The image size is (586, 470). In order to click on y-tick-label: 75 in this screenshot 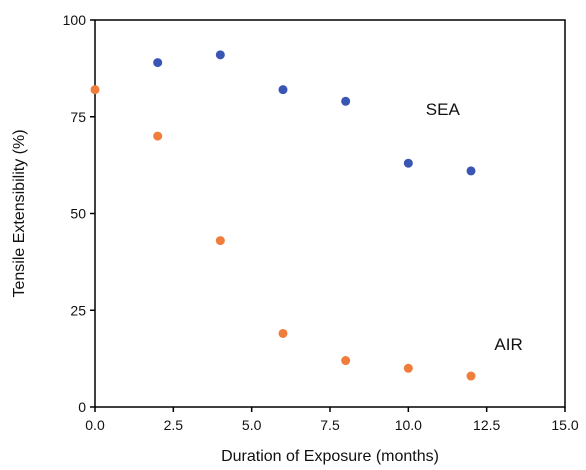, I will do `click(78, 117)`.